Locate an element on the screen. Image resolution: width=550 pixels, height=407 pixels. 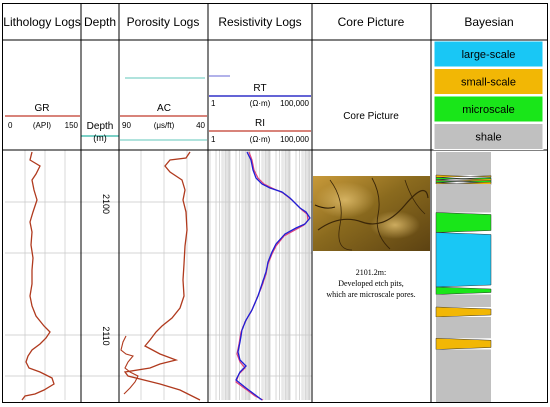
bayesian-lithofacies-column is located at coordinates (463, 277).